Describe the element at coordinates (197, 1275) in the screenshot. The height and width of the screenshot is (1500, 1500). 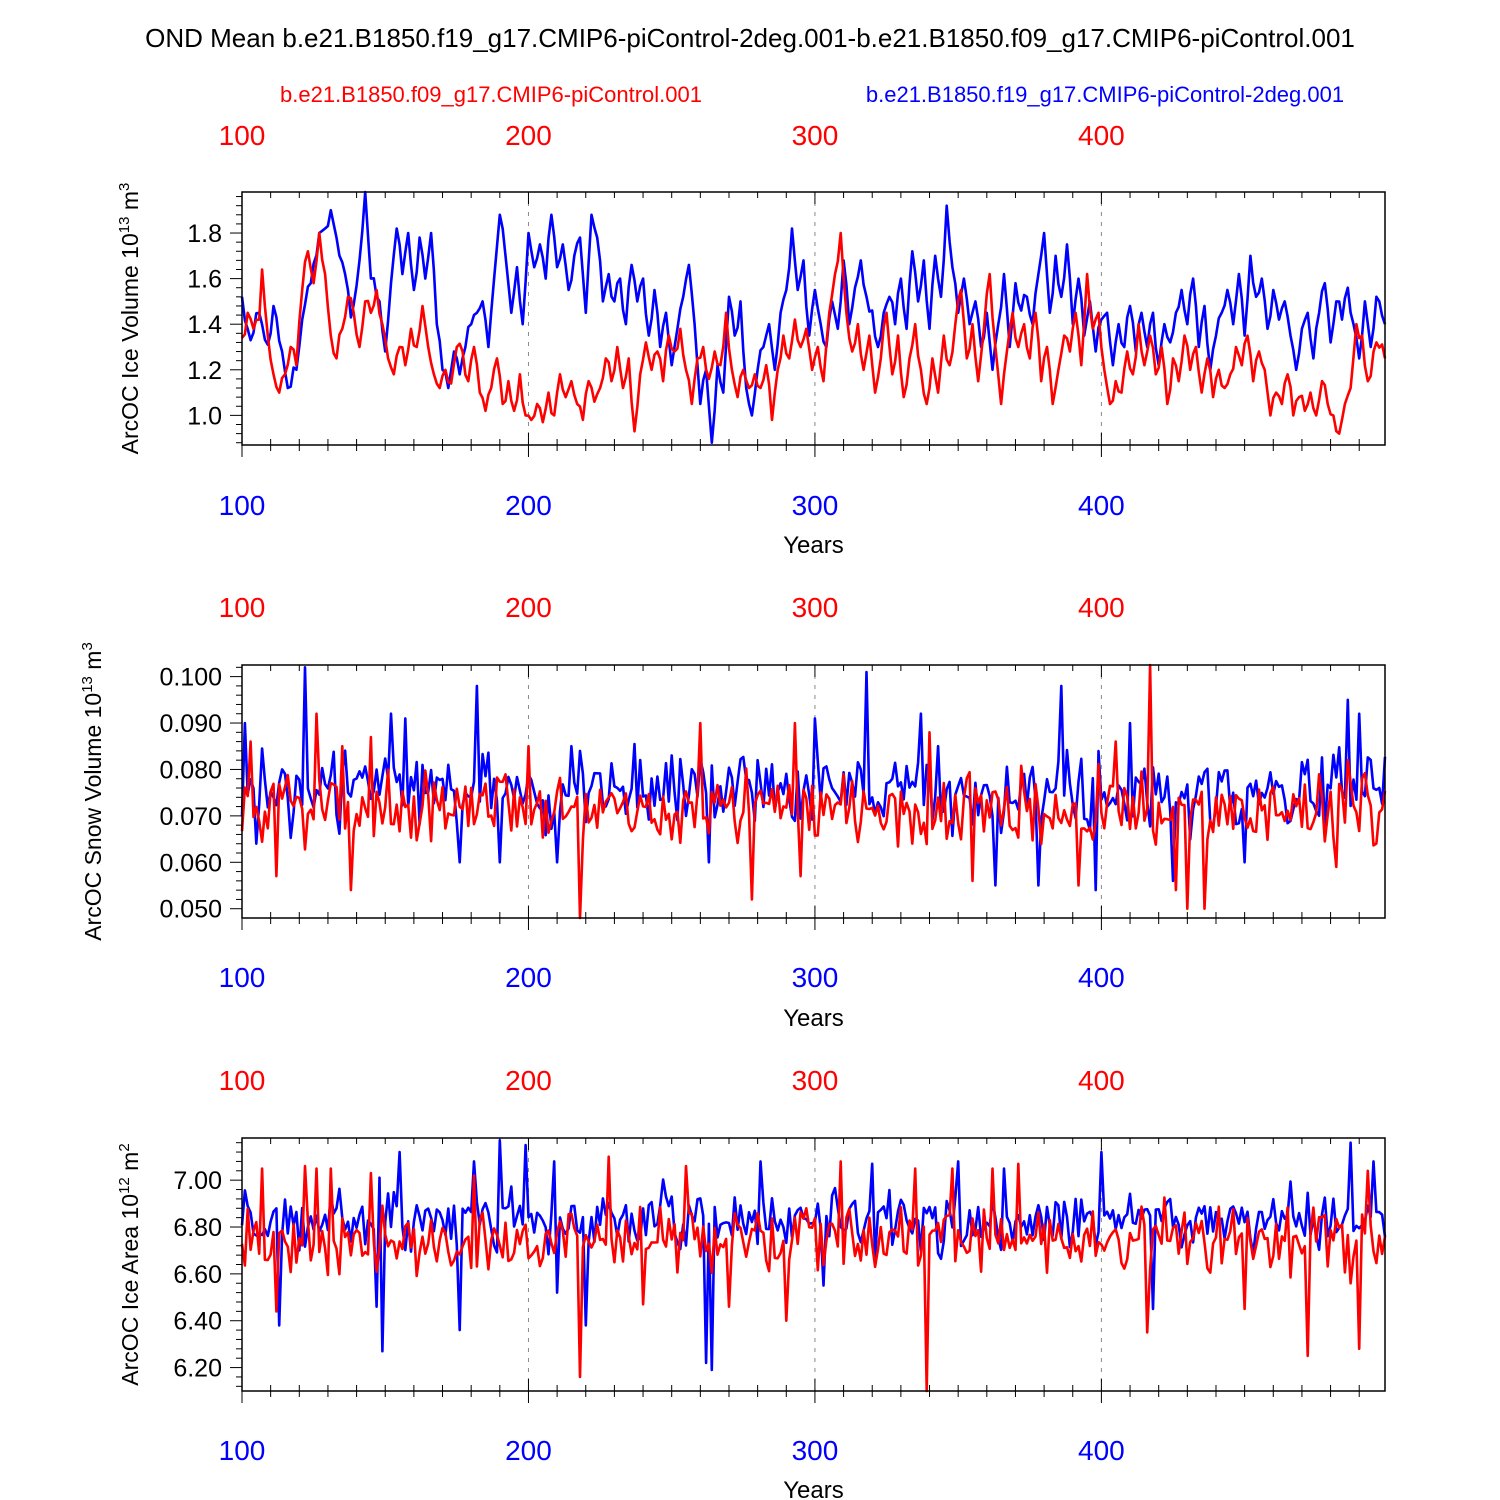
I see `y-tick-label: 6.60` at that location.